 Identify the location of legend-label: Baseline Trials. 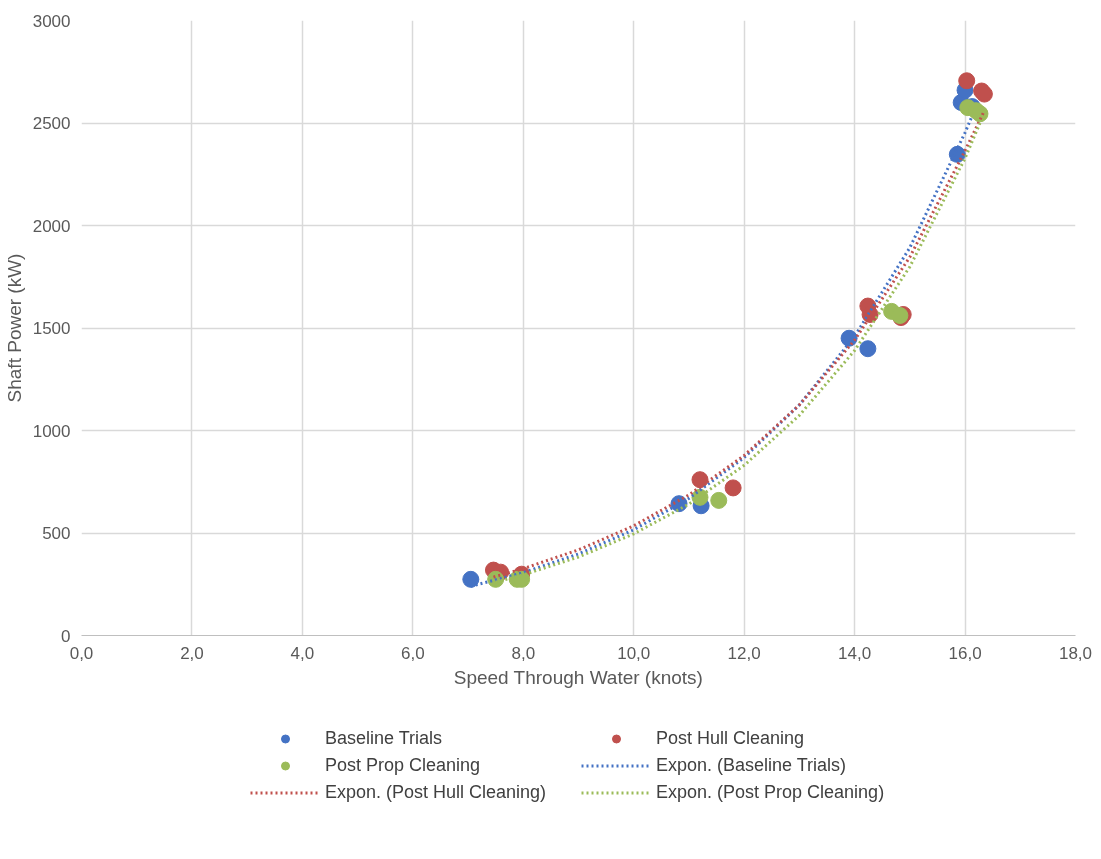
(384, 738).